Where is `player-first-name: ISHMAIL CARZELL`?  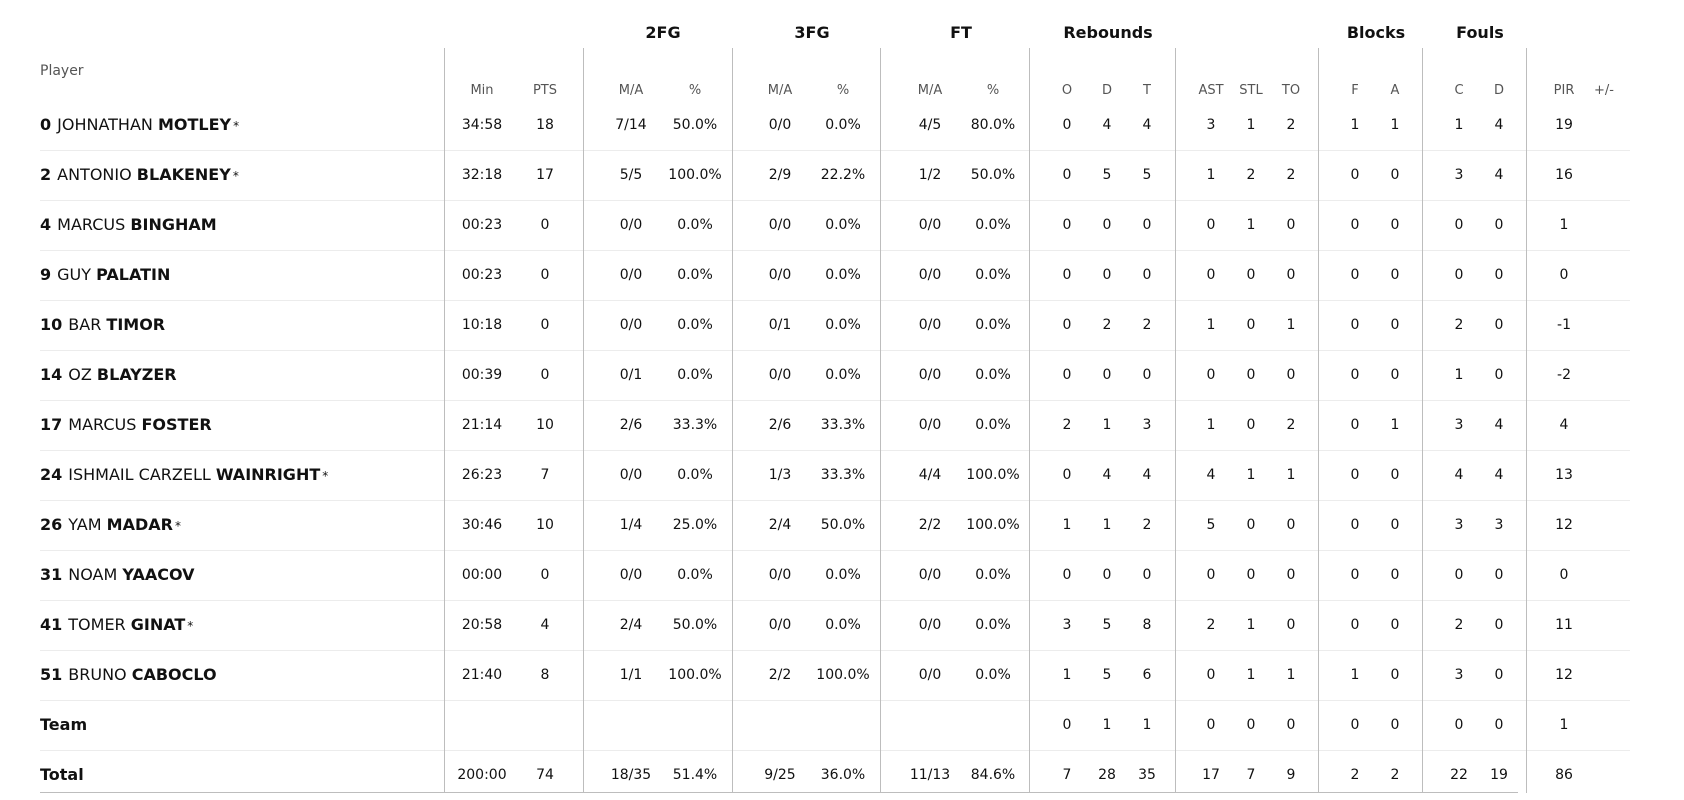 player-first-name: ISHMAIL CARZELL is located at coordinates (139, 474).